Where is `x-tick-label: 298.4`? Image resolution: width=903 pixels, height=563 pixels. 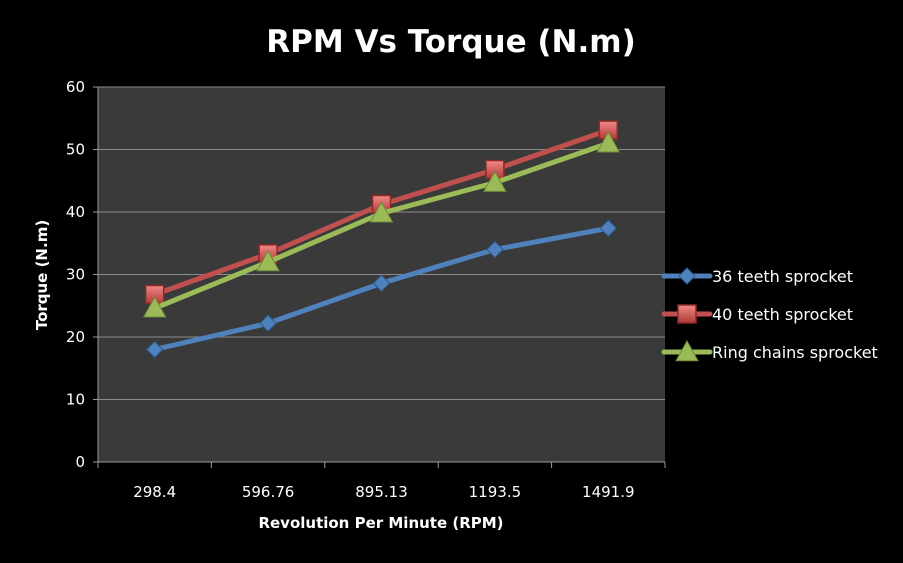 x-tick-label: 298.4 is located at coordinates (154, 492).